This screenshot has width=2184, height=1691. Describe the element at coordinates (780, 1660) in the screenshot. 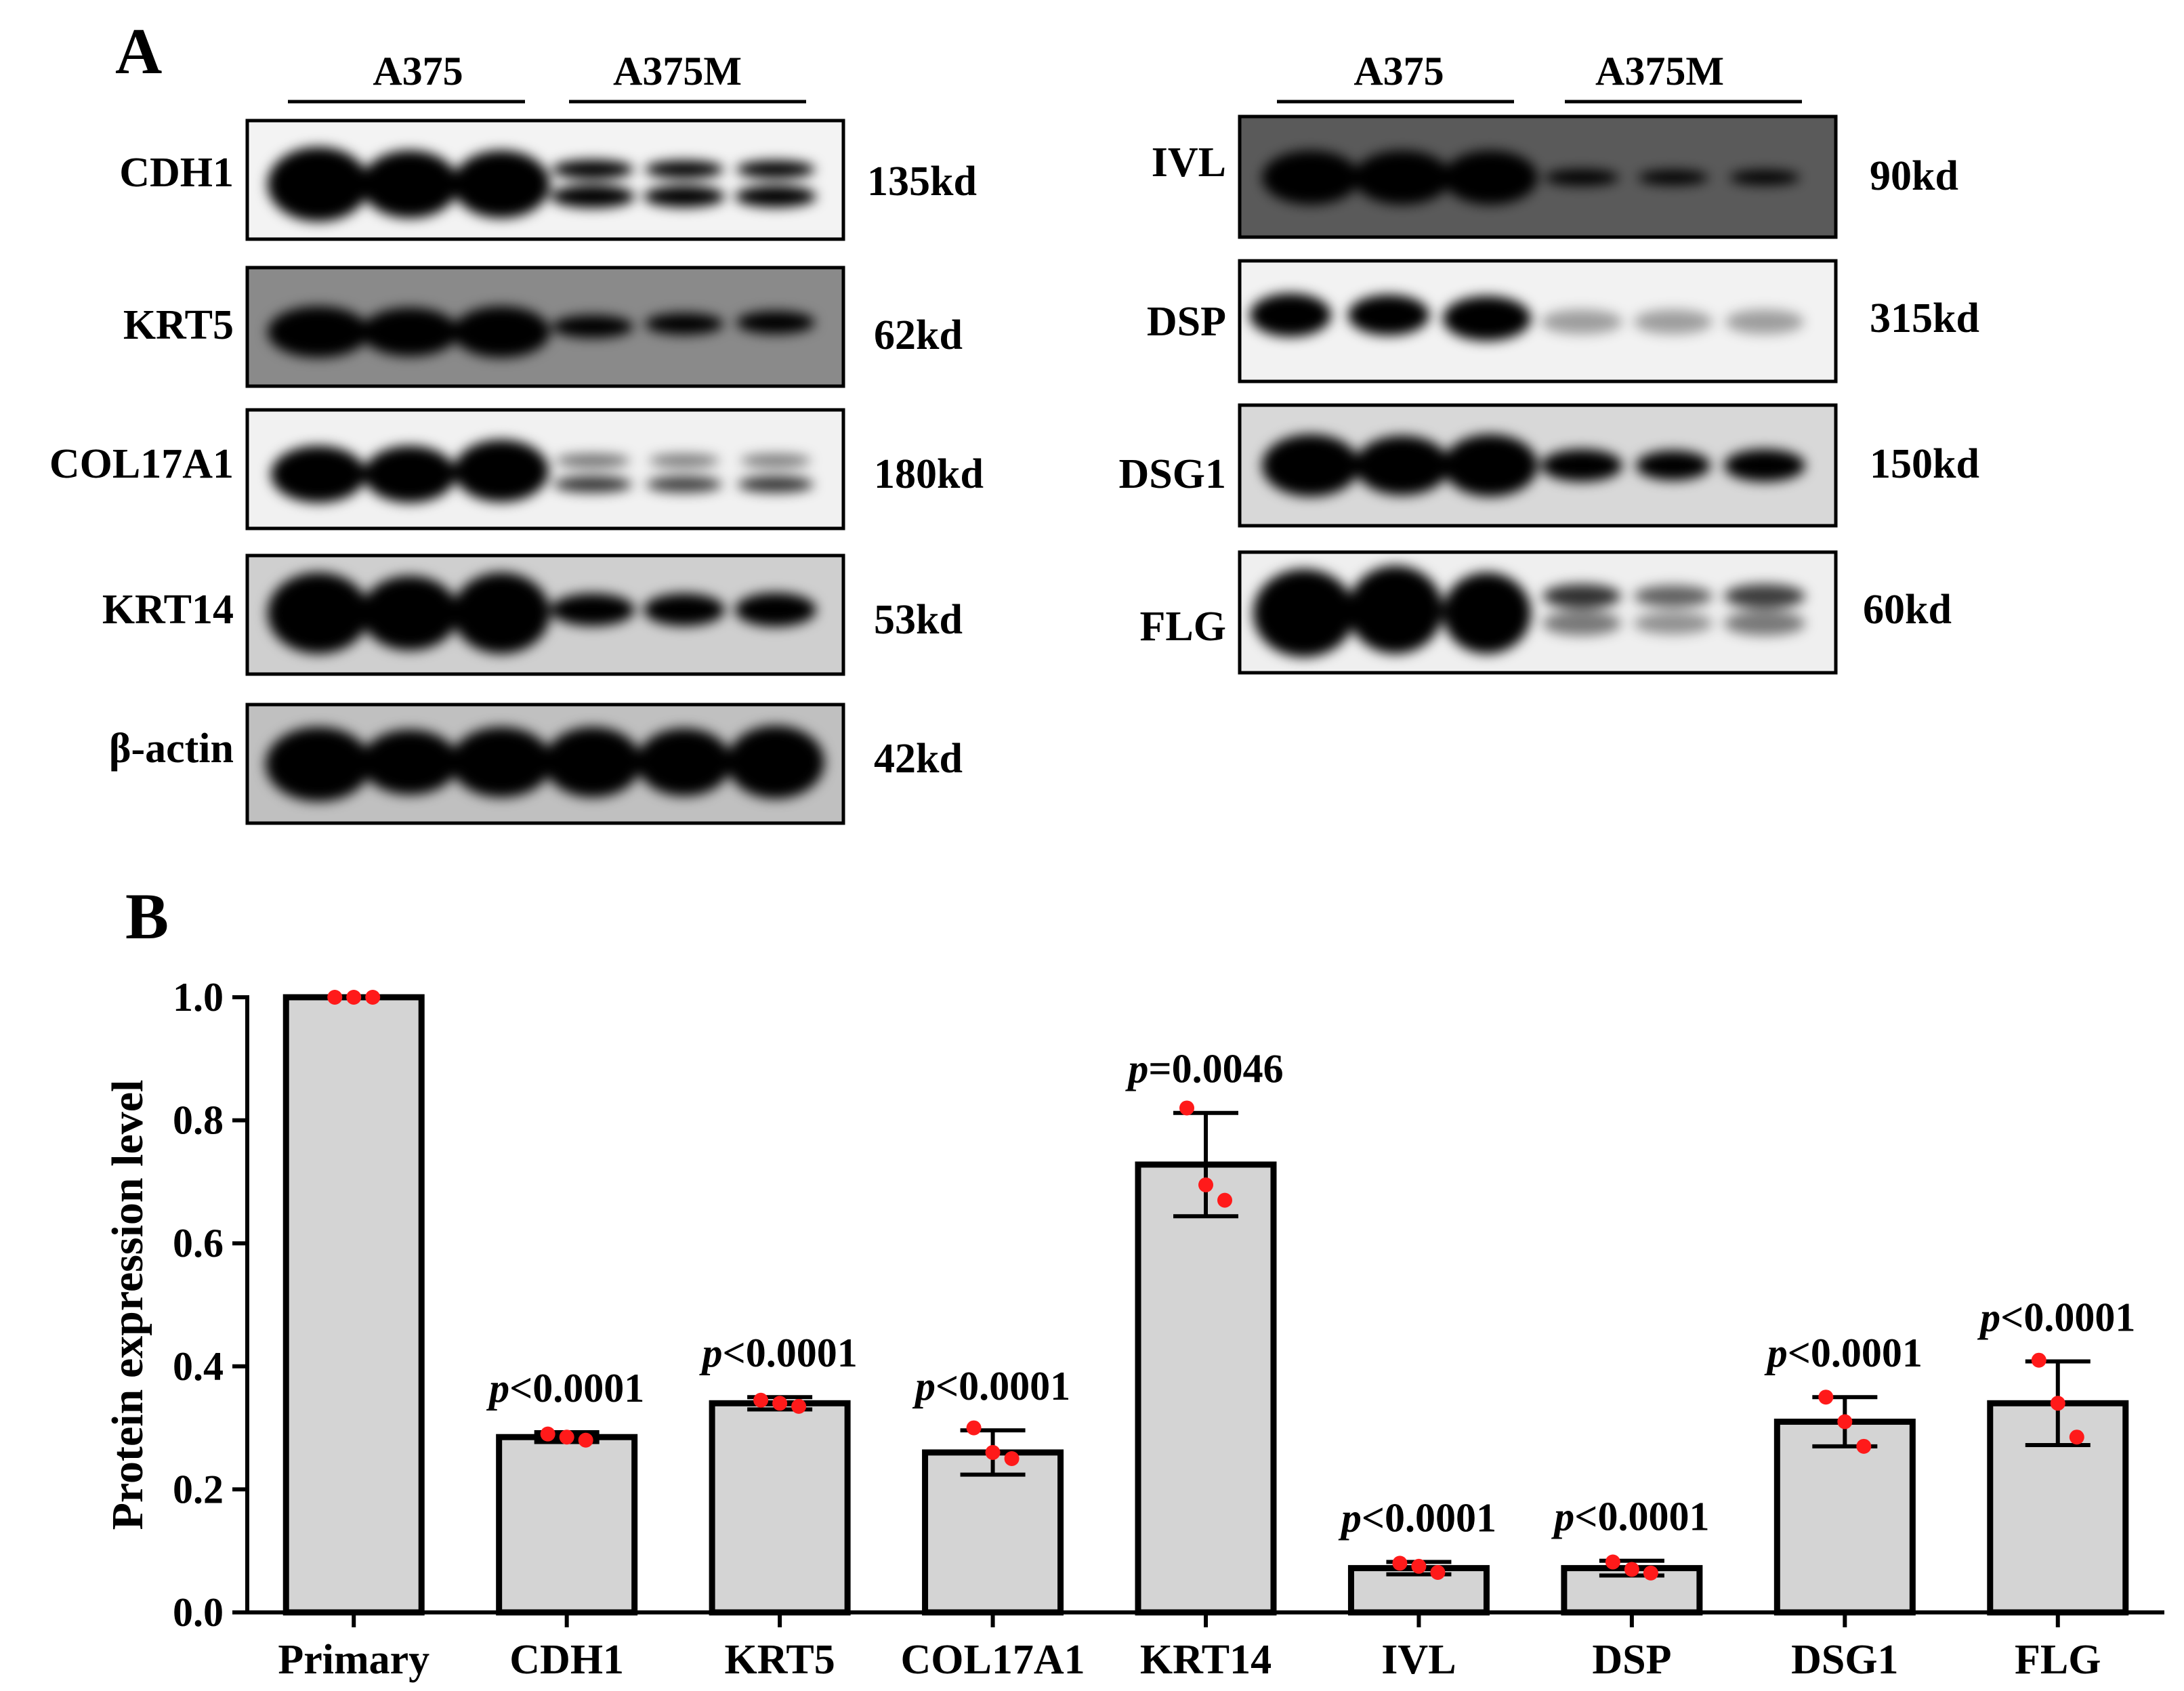

I see `x-tick-label: KRT5` at that location.